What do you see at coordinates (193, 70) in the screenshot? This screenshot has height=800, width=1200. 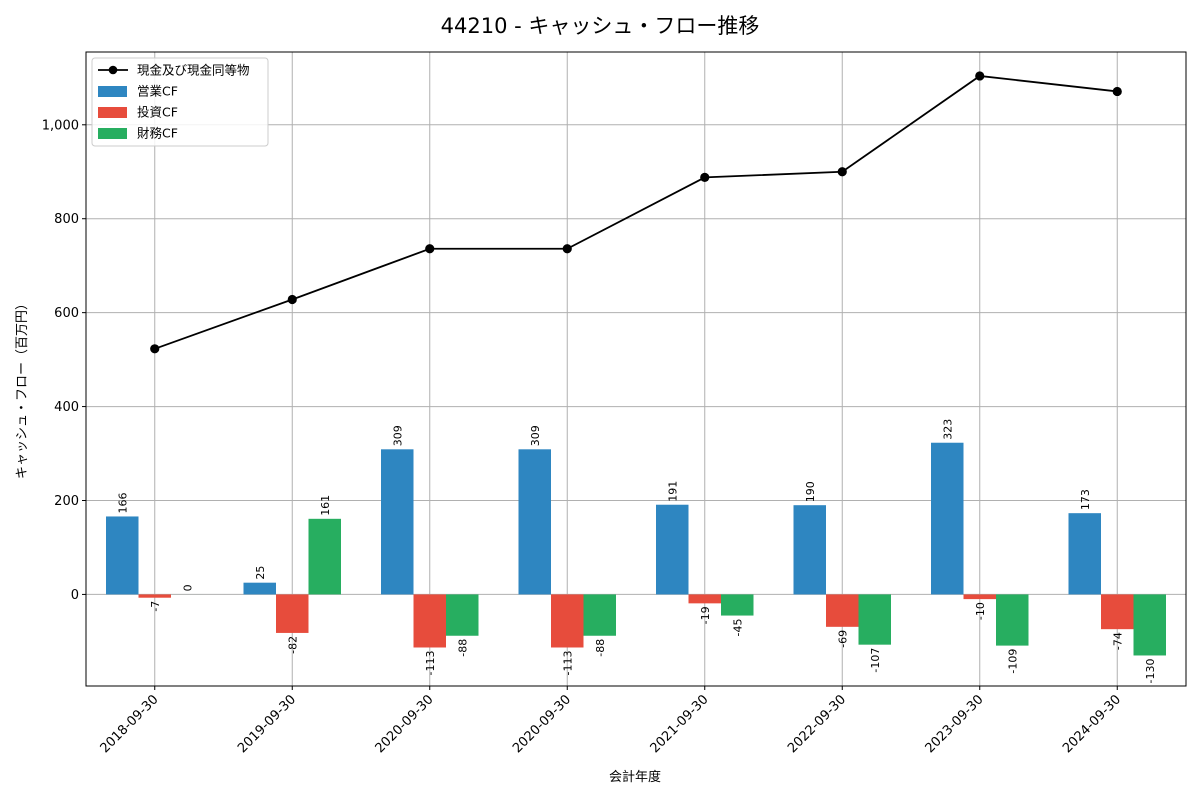 I see `legend-label: 現金及び現金同等物` at bounding box center [193, 70].